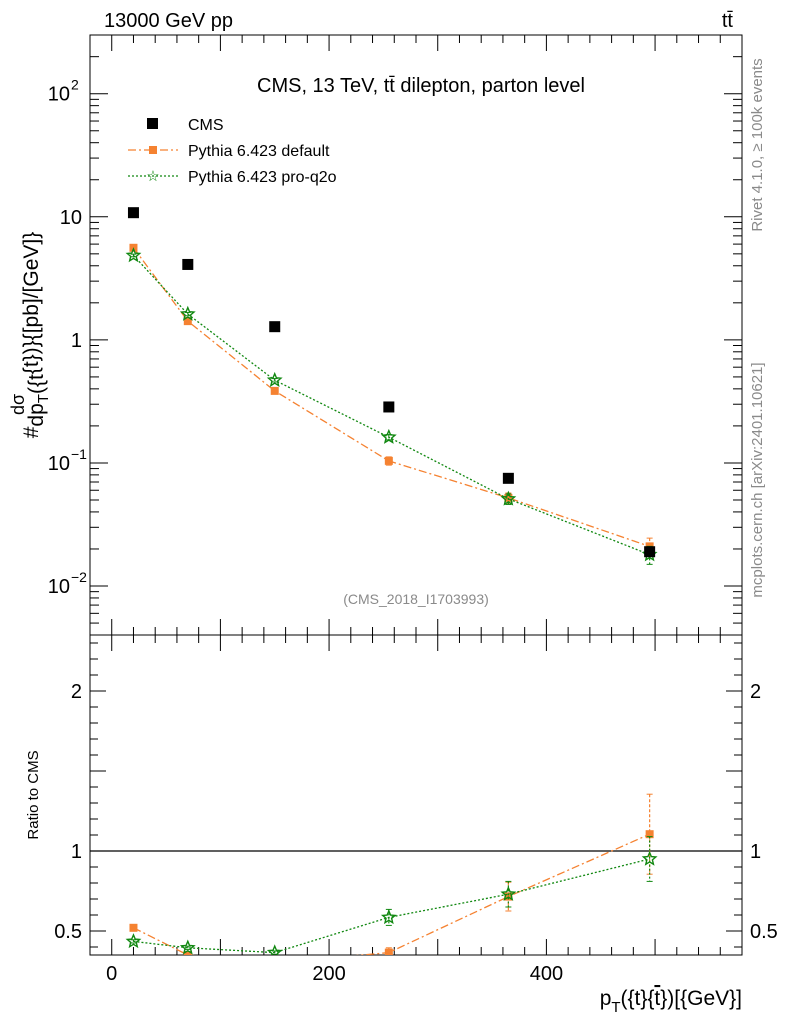 The width and height of the screenshot is (786, 1029). I want to click on x-label-main: p, so click(606, 998).